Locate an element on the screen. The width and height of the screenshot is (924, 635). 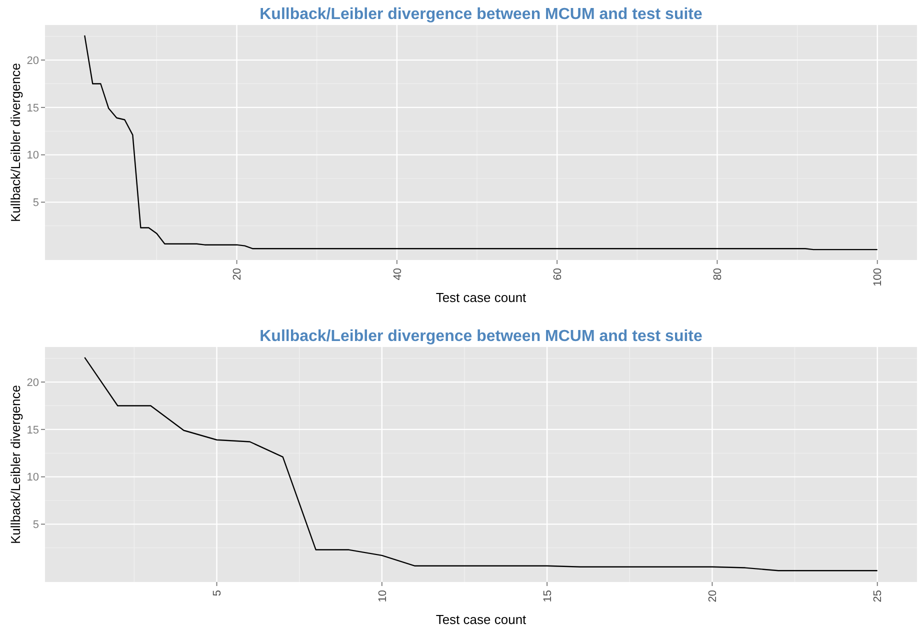
x-tick-label: 100 is located at coordinates (878, 277).